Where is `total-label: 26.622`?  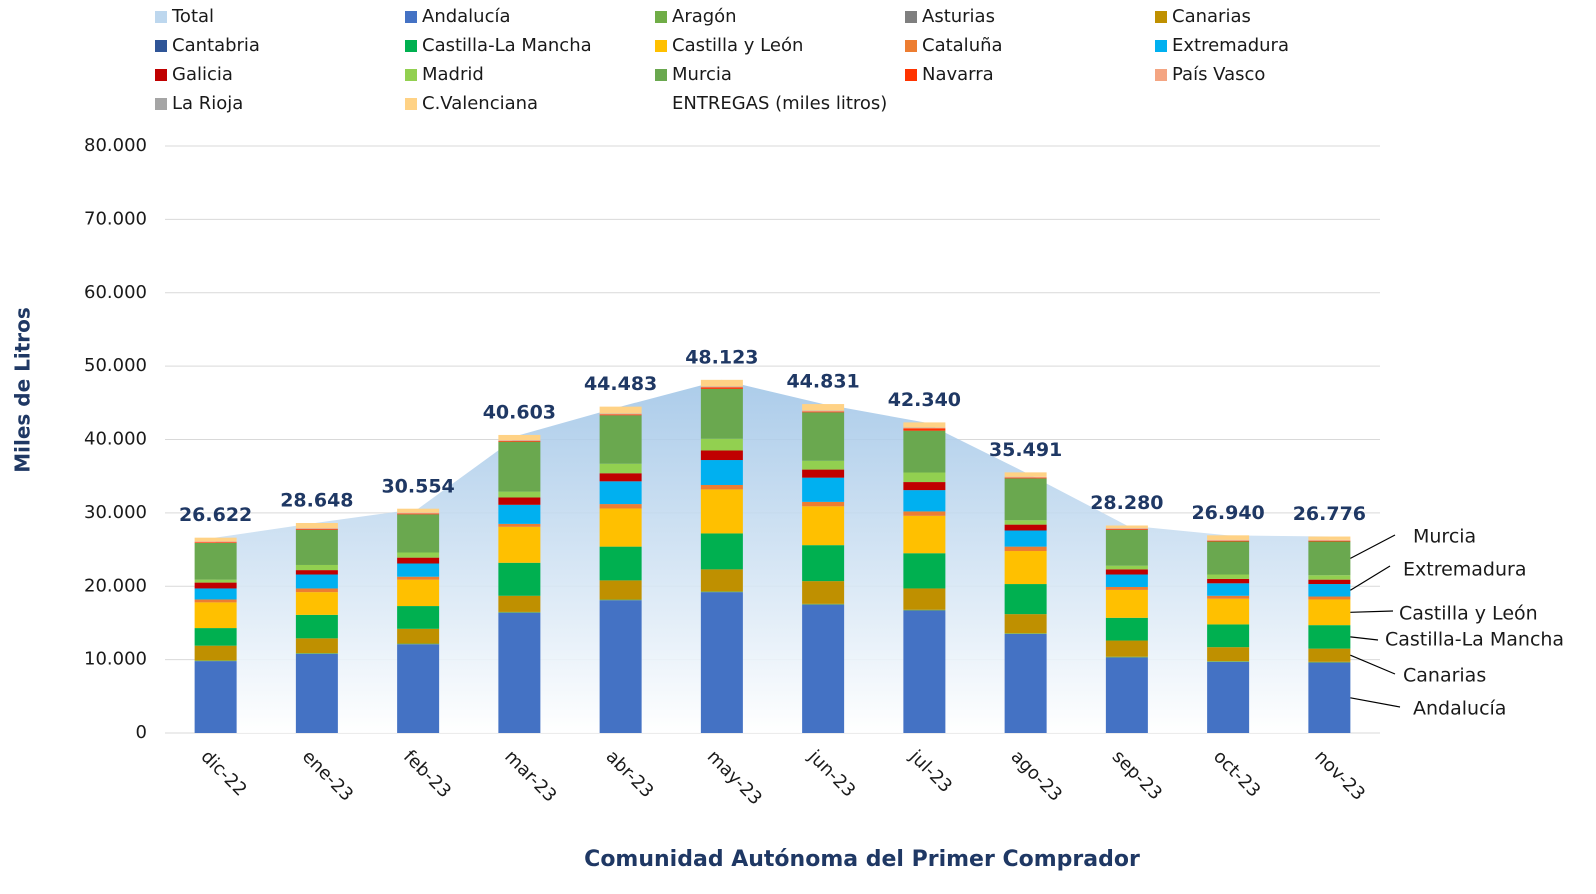
total-label: 26.622 is located at coordinates (215, 515).